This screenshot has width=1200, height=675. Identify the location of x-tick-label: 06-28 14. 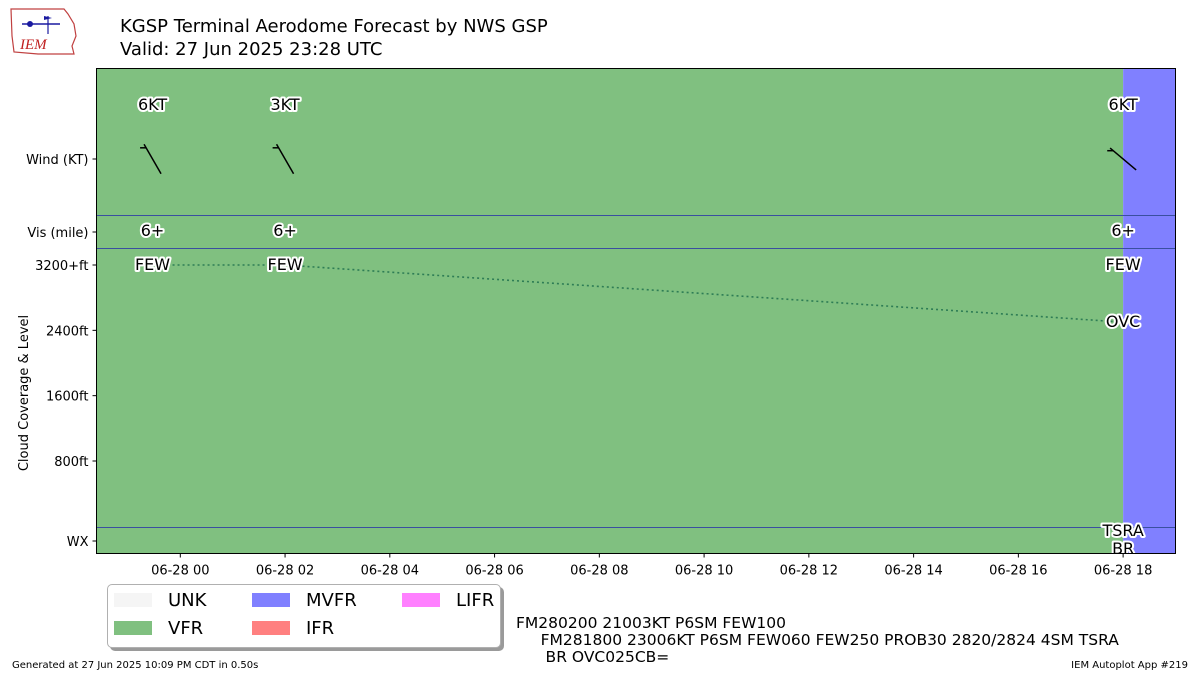
(913, 571).